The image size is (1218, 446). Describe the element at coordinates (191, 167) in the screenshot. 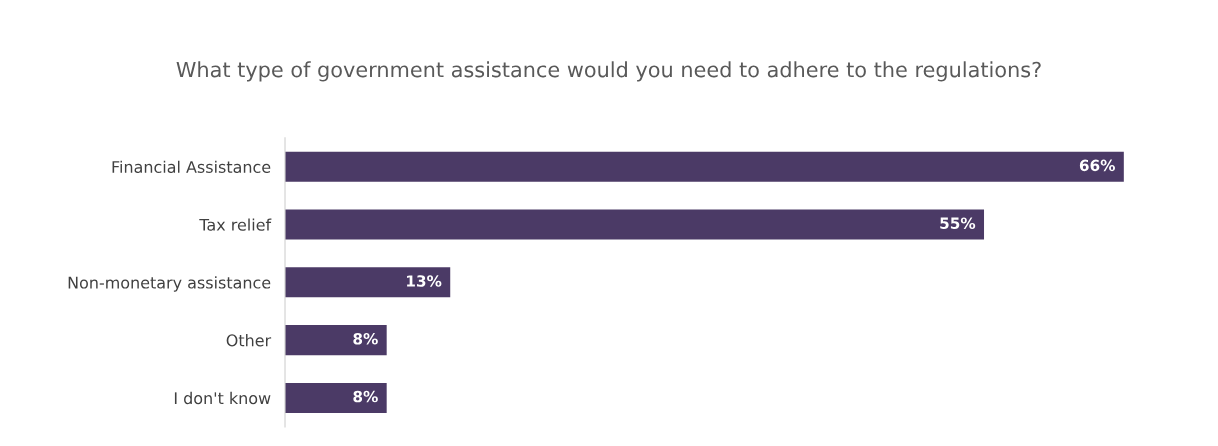

I see `y-tick-label: Financial Assistance` at that location.